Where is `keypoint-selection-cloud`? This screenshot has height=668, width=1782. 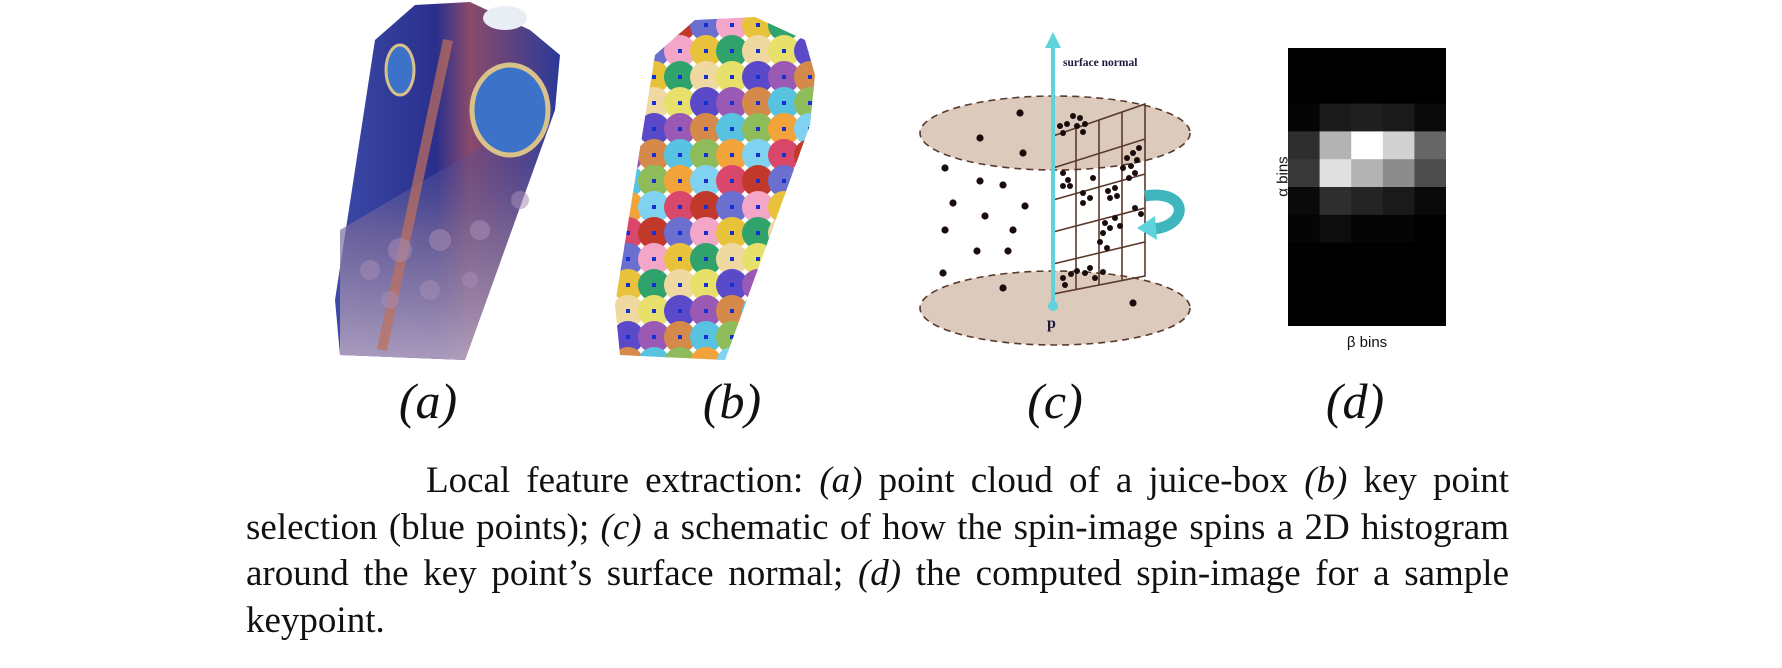
keypoint-selection-cloud is located at coordinates (720, 188).